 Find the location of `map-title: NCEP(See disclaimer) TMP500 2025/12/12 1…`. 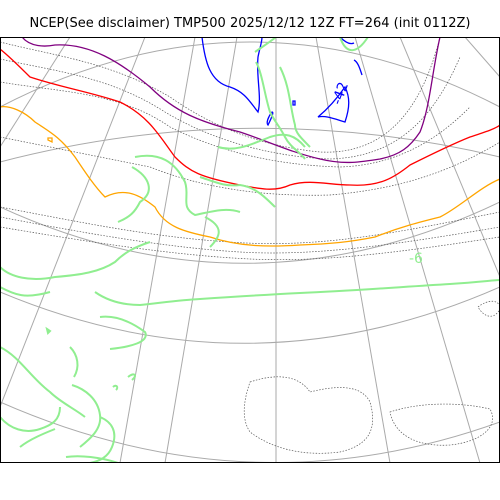

map-title: NCEP(See disclaimer) TMP500 2025/12/12 1… is located at coordinates (250, 23).